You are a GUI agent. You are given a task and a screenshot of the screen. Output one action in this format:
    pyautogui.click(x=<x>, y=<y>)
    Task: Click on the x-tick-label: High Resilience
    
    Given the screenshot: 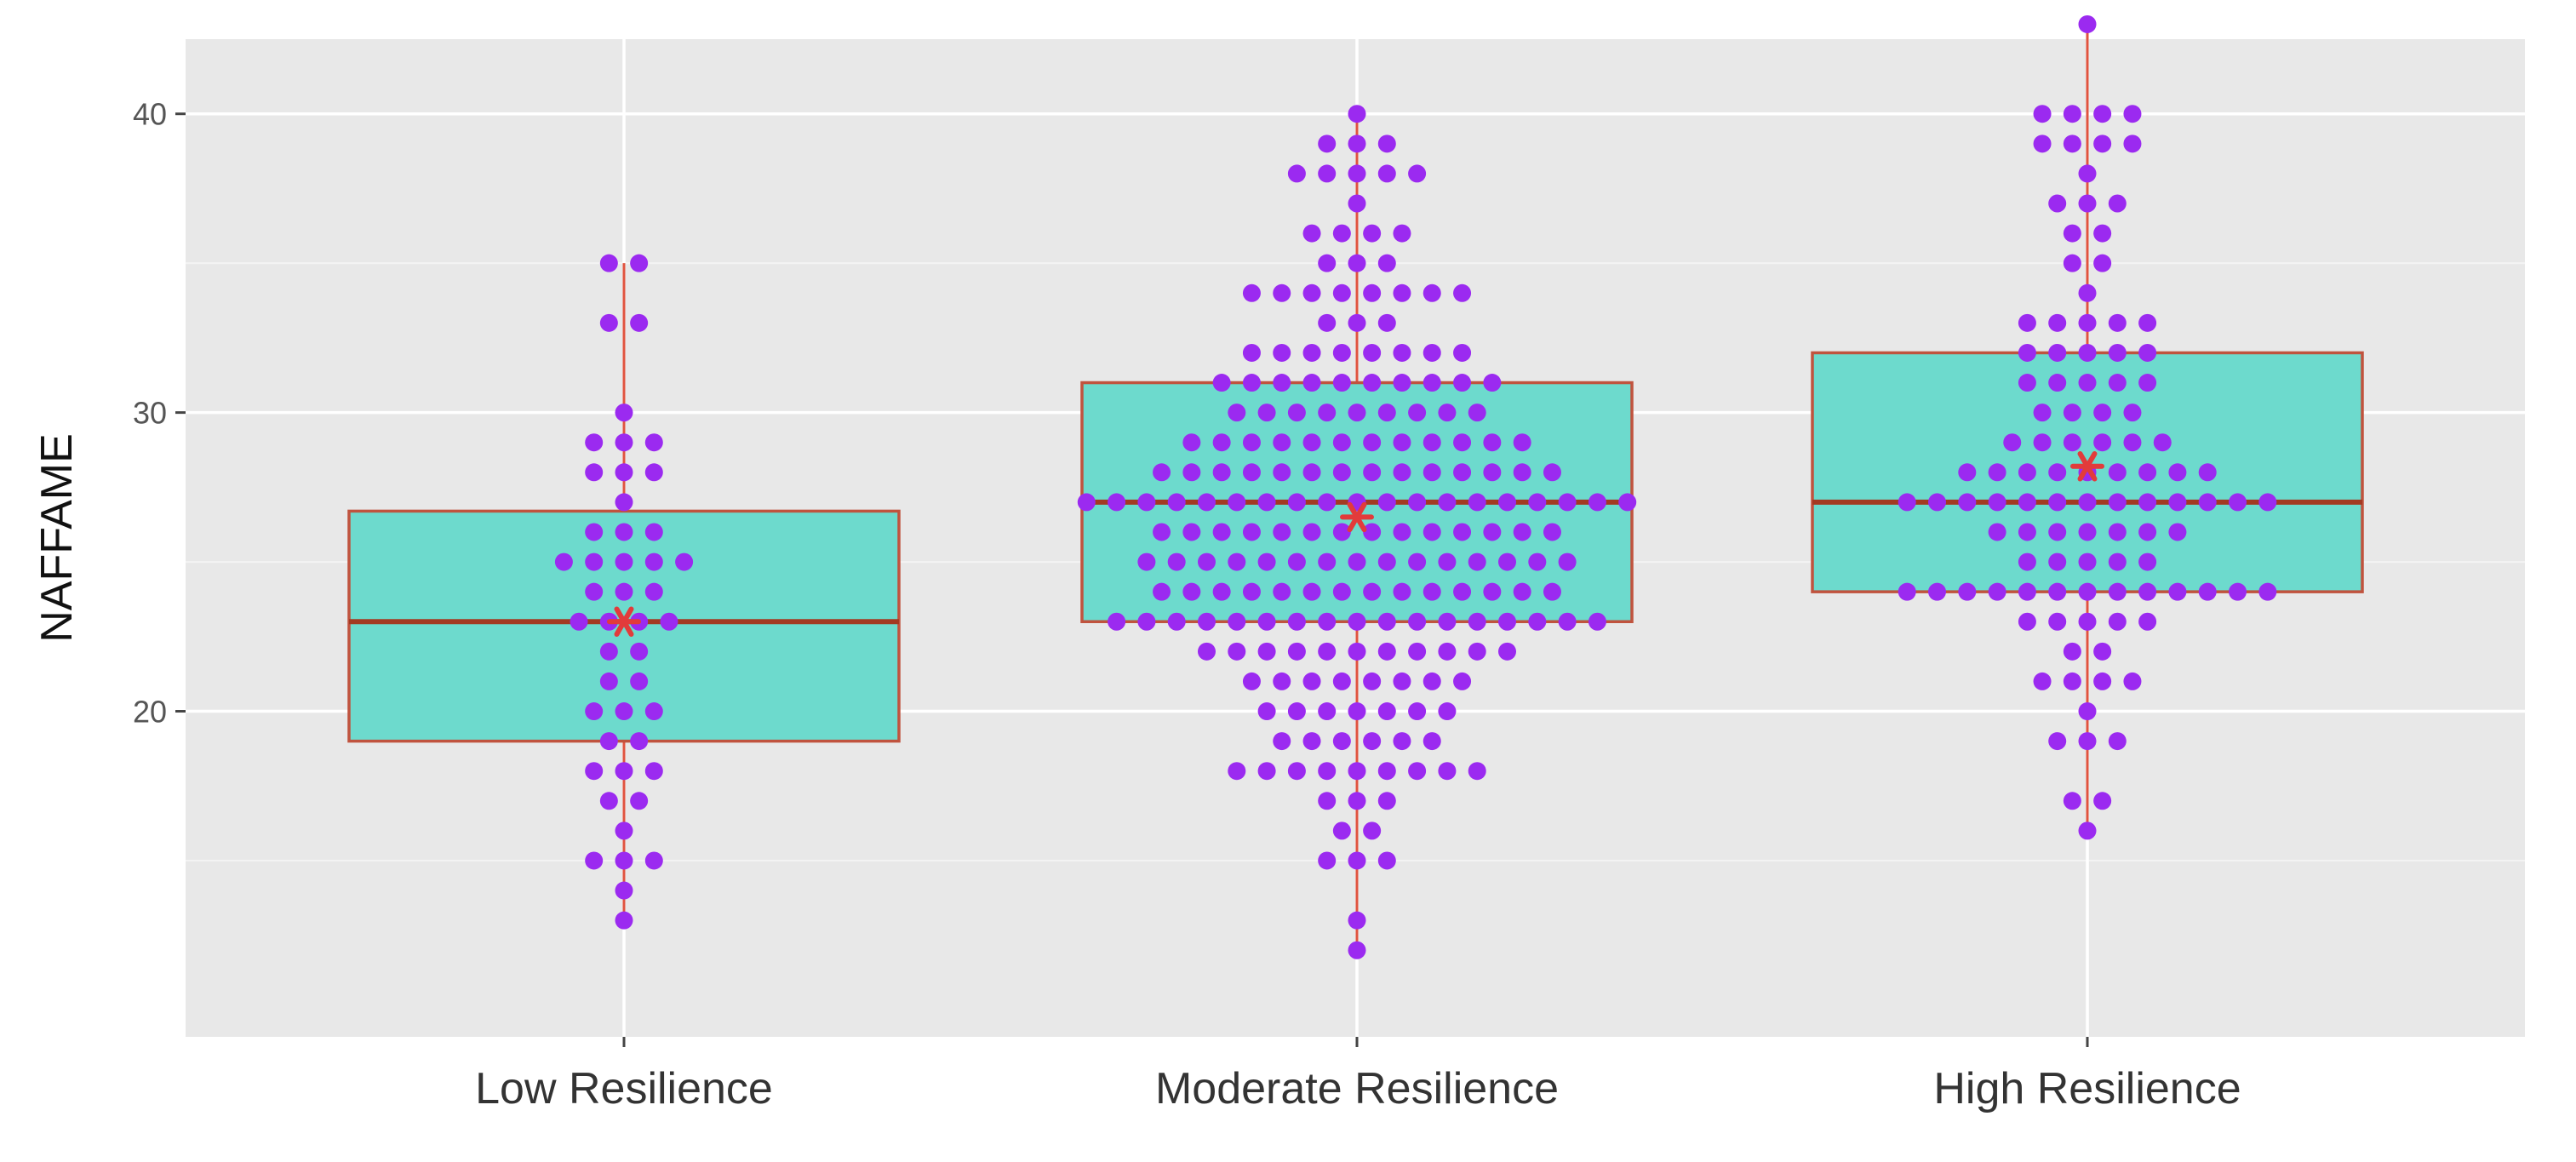 What is the action you would take?
    pyautogui.click(x=2087, y=1088)
    